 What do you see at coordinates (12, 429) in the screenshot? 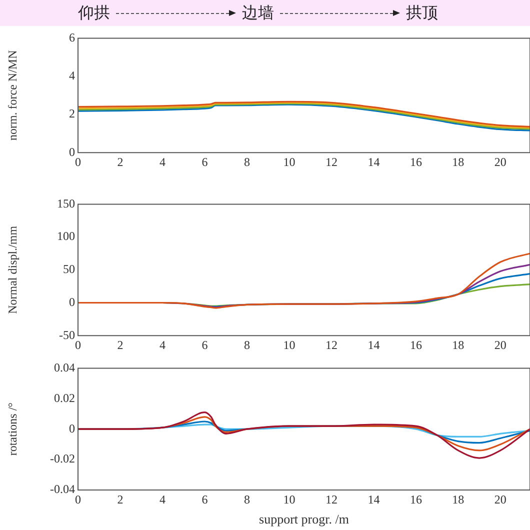
I see `y-axis-title: rotations /°` at bounding box center [12, 429].